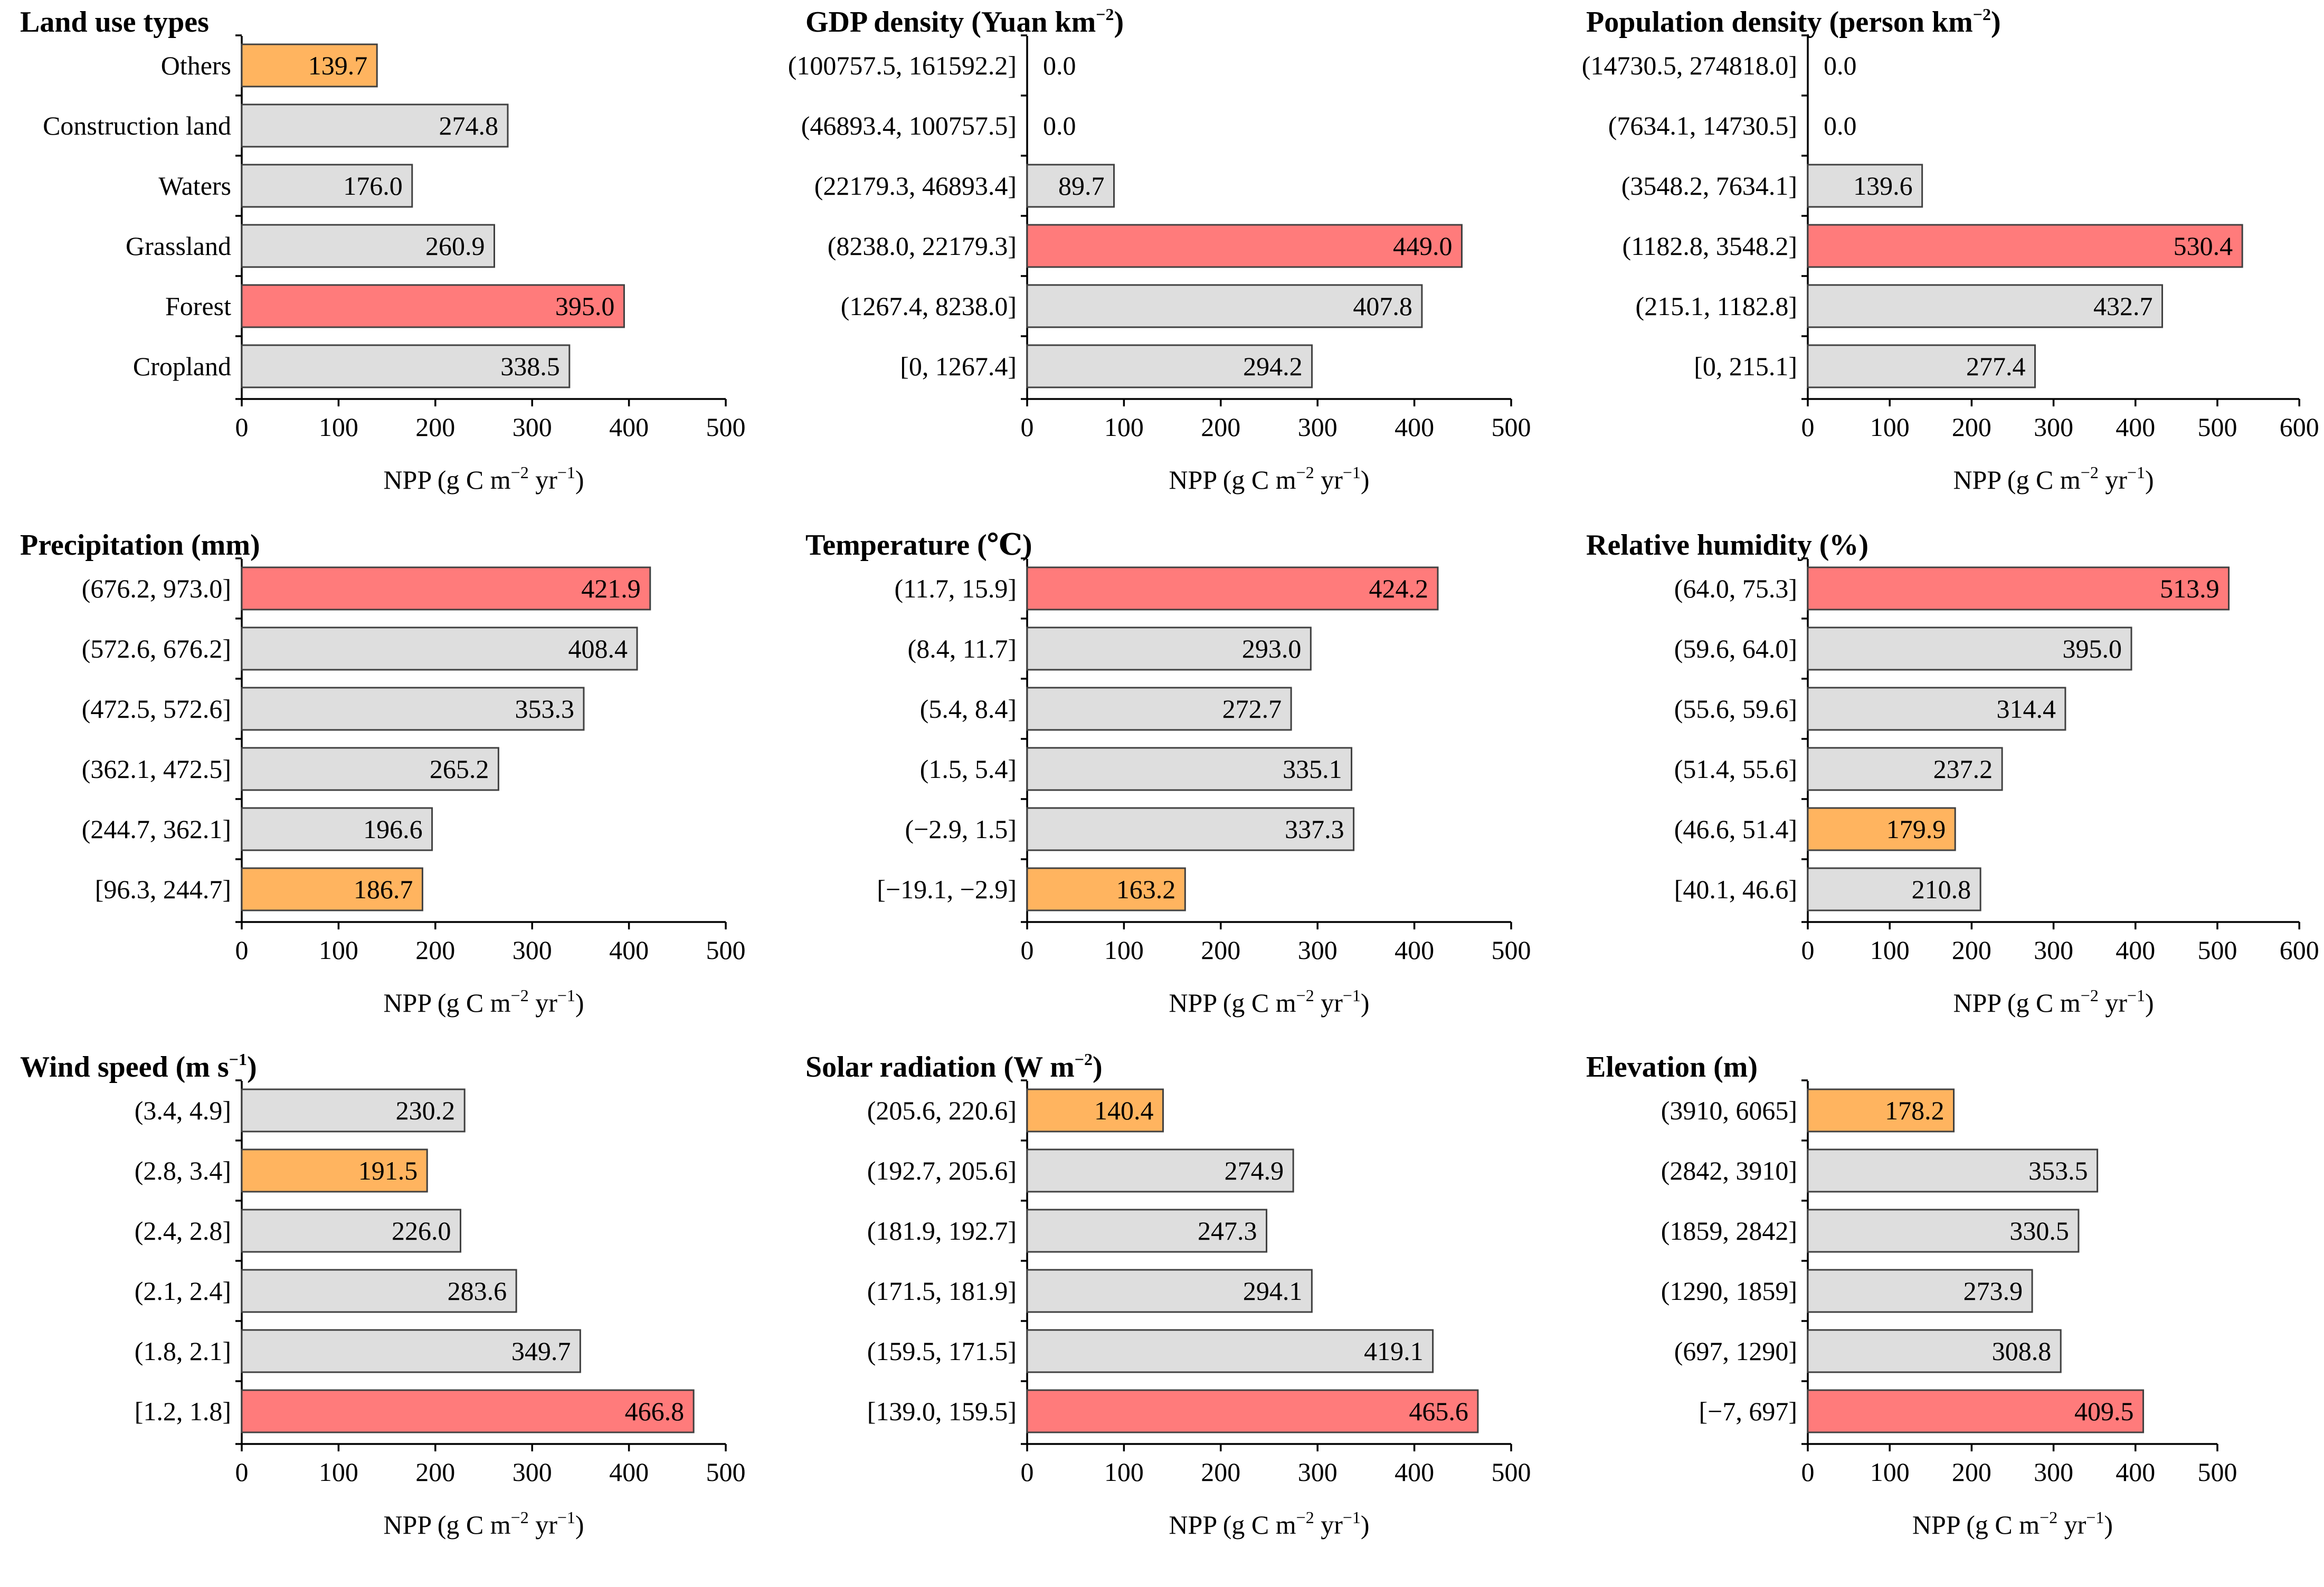 The image size is (2324, 1587). Describe the element at coordinates (1305, 473) in the screenshot. I see `x-axis-label-superscript: −2` at that location.